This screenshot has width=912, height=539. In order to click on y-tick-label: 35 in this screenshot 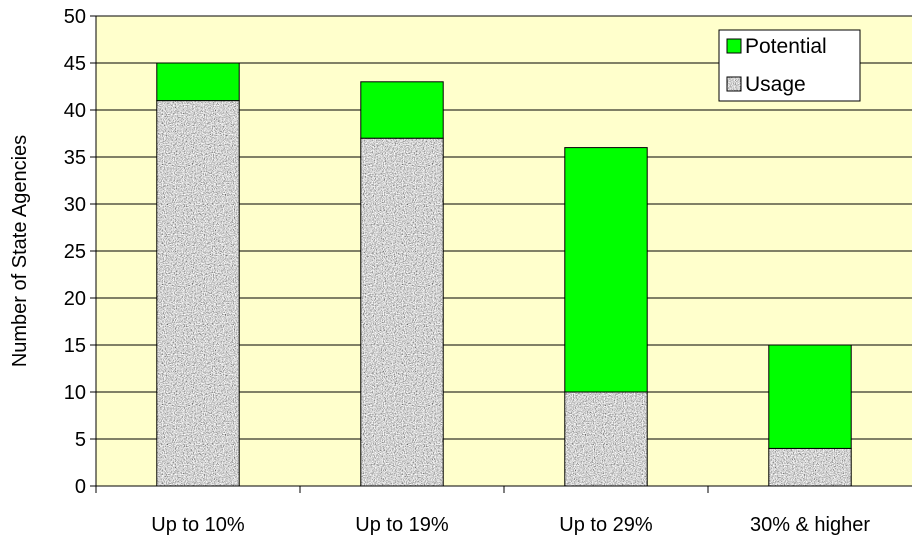, I will do `click(75, 158)`.